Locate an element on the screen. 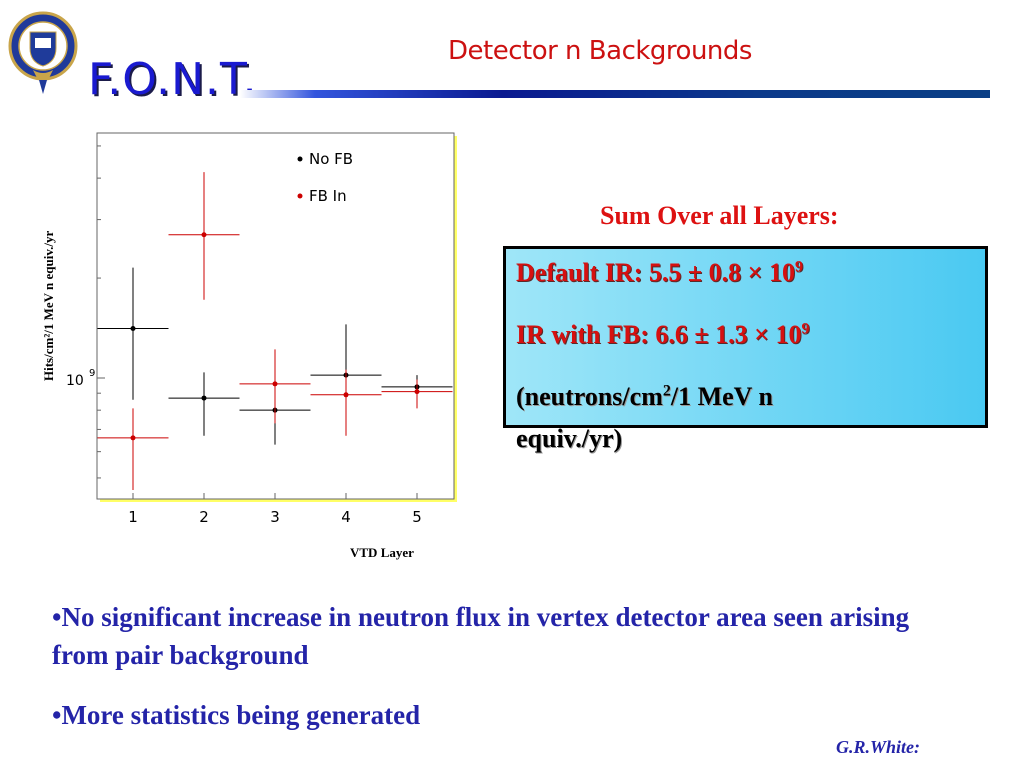 This screenshot has height=768, width=1024. slide-title: Detector n Backgrounds is located at coordinates (600, 51).